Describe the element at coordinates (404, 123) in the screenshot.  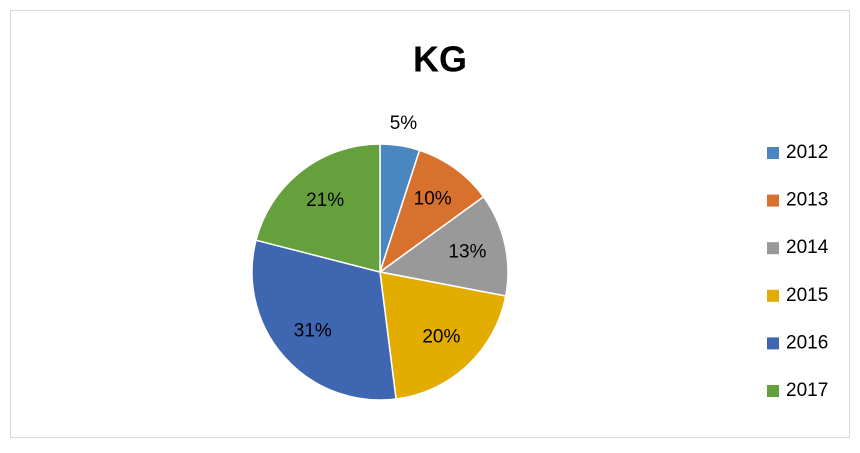
I see `data-label: 5%` at that location.